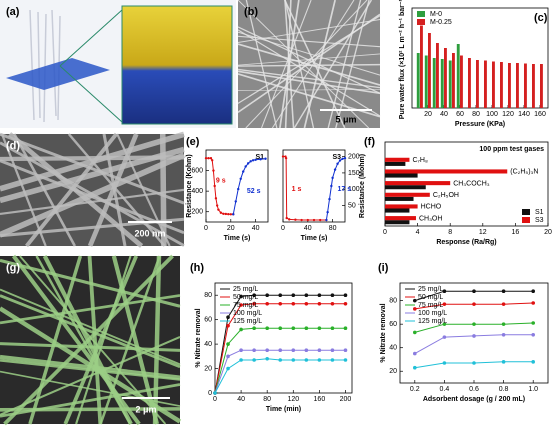 Image resolution: width=554 pixels, height=428 pixels. What do you see at coordinates (432, 321) in the screenshot?
I see `legend-label: 125 mg/L` at bounding box center [432, 321].